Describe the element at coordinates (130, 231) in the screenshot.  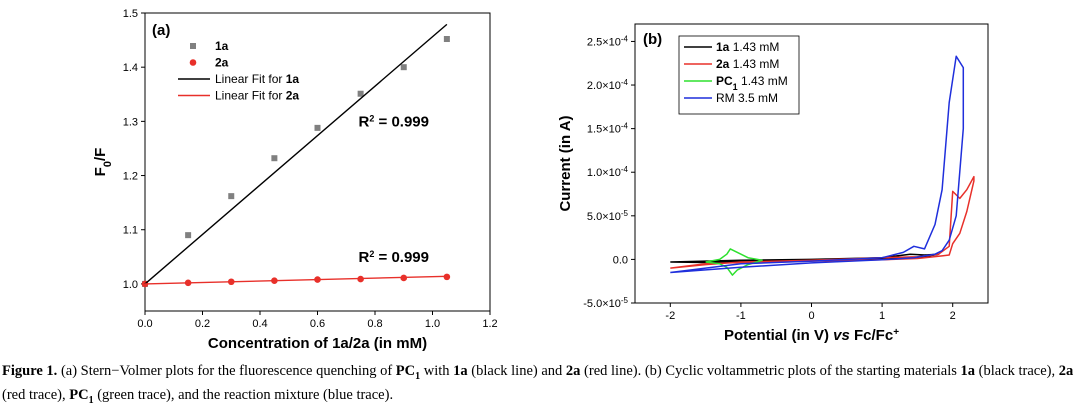
I see `panel-a-ytick-label: 1.1` at that location.